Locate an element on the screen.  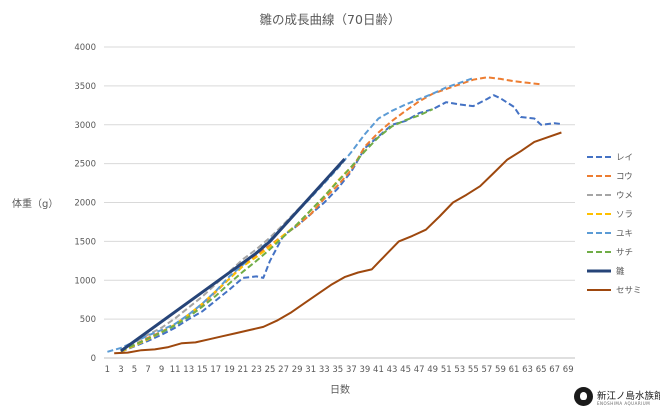
x-tick-label: 39 is located at coordinates (364, 370).